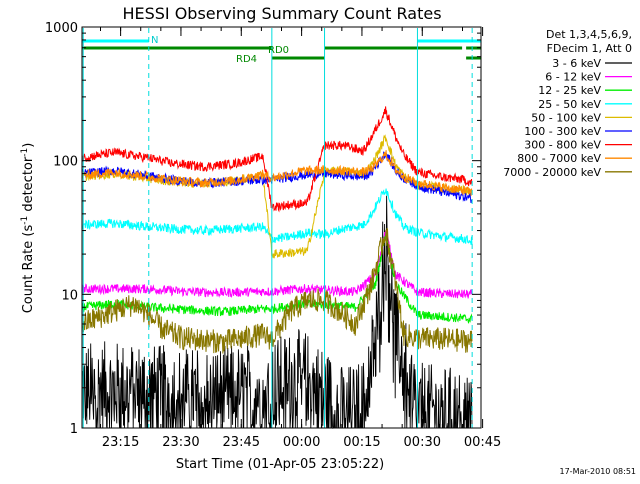  What do you see at coordinates (74, 429) in the screenshot?
I see `y-tick-label: 1` at bounding box center [74, 429].